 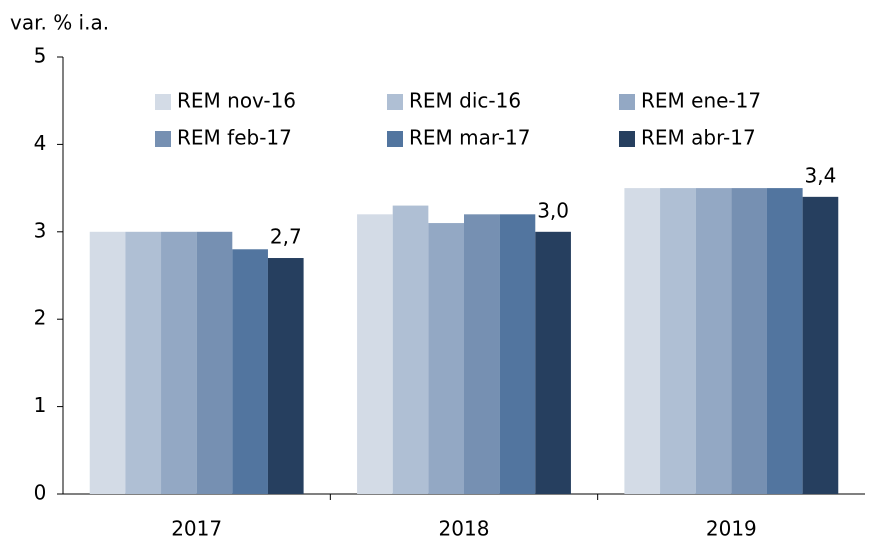 What do you see at coordinates (698, 138) in the screenshot?
I see `legend-label: REM abr-17` at bounding box center [698, 138].